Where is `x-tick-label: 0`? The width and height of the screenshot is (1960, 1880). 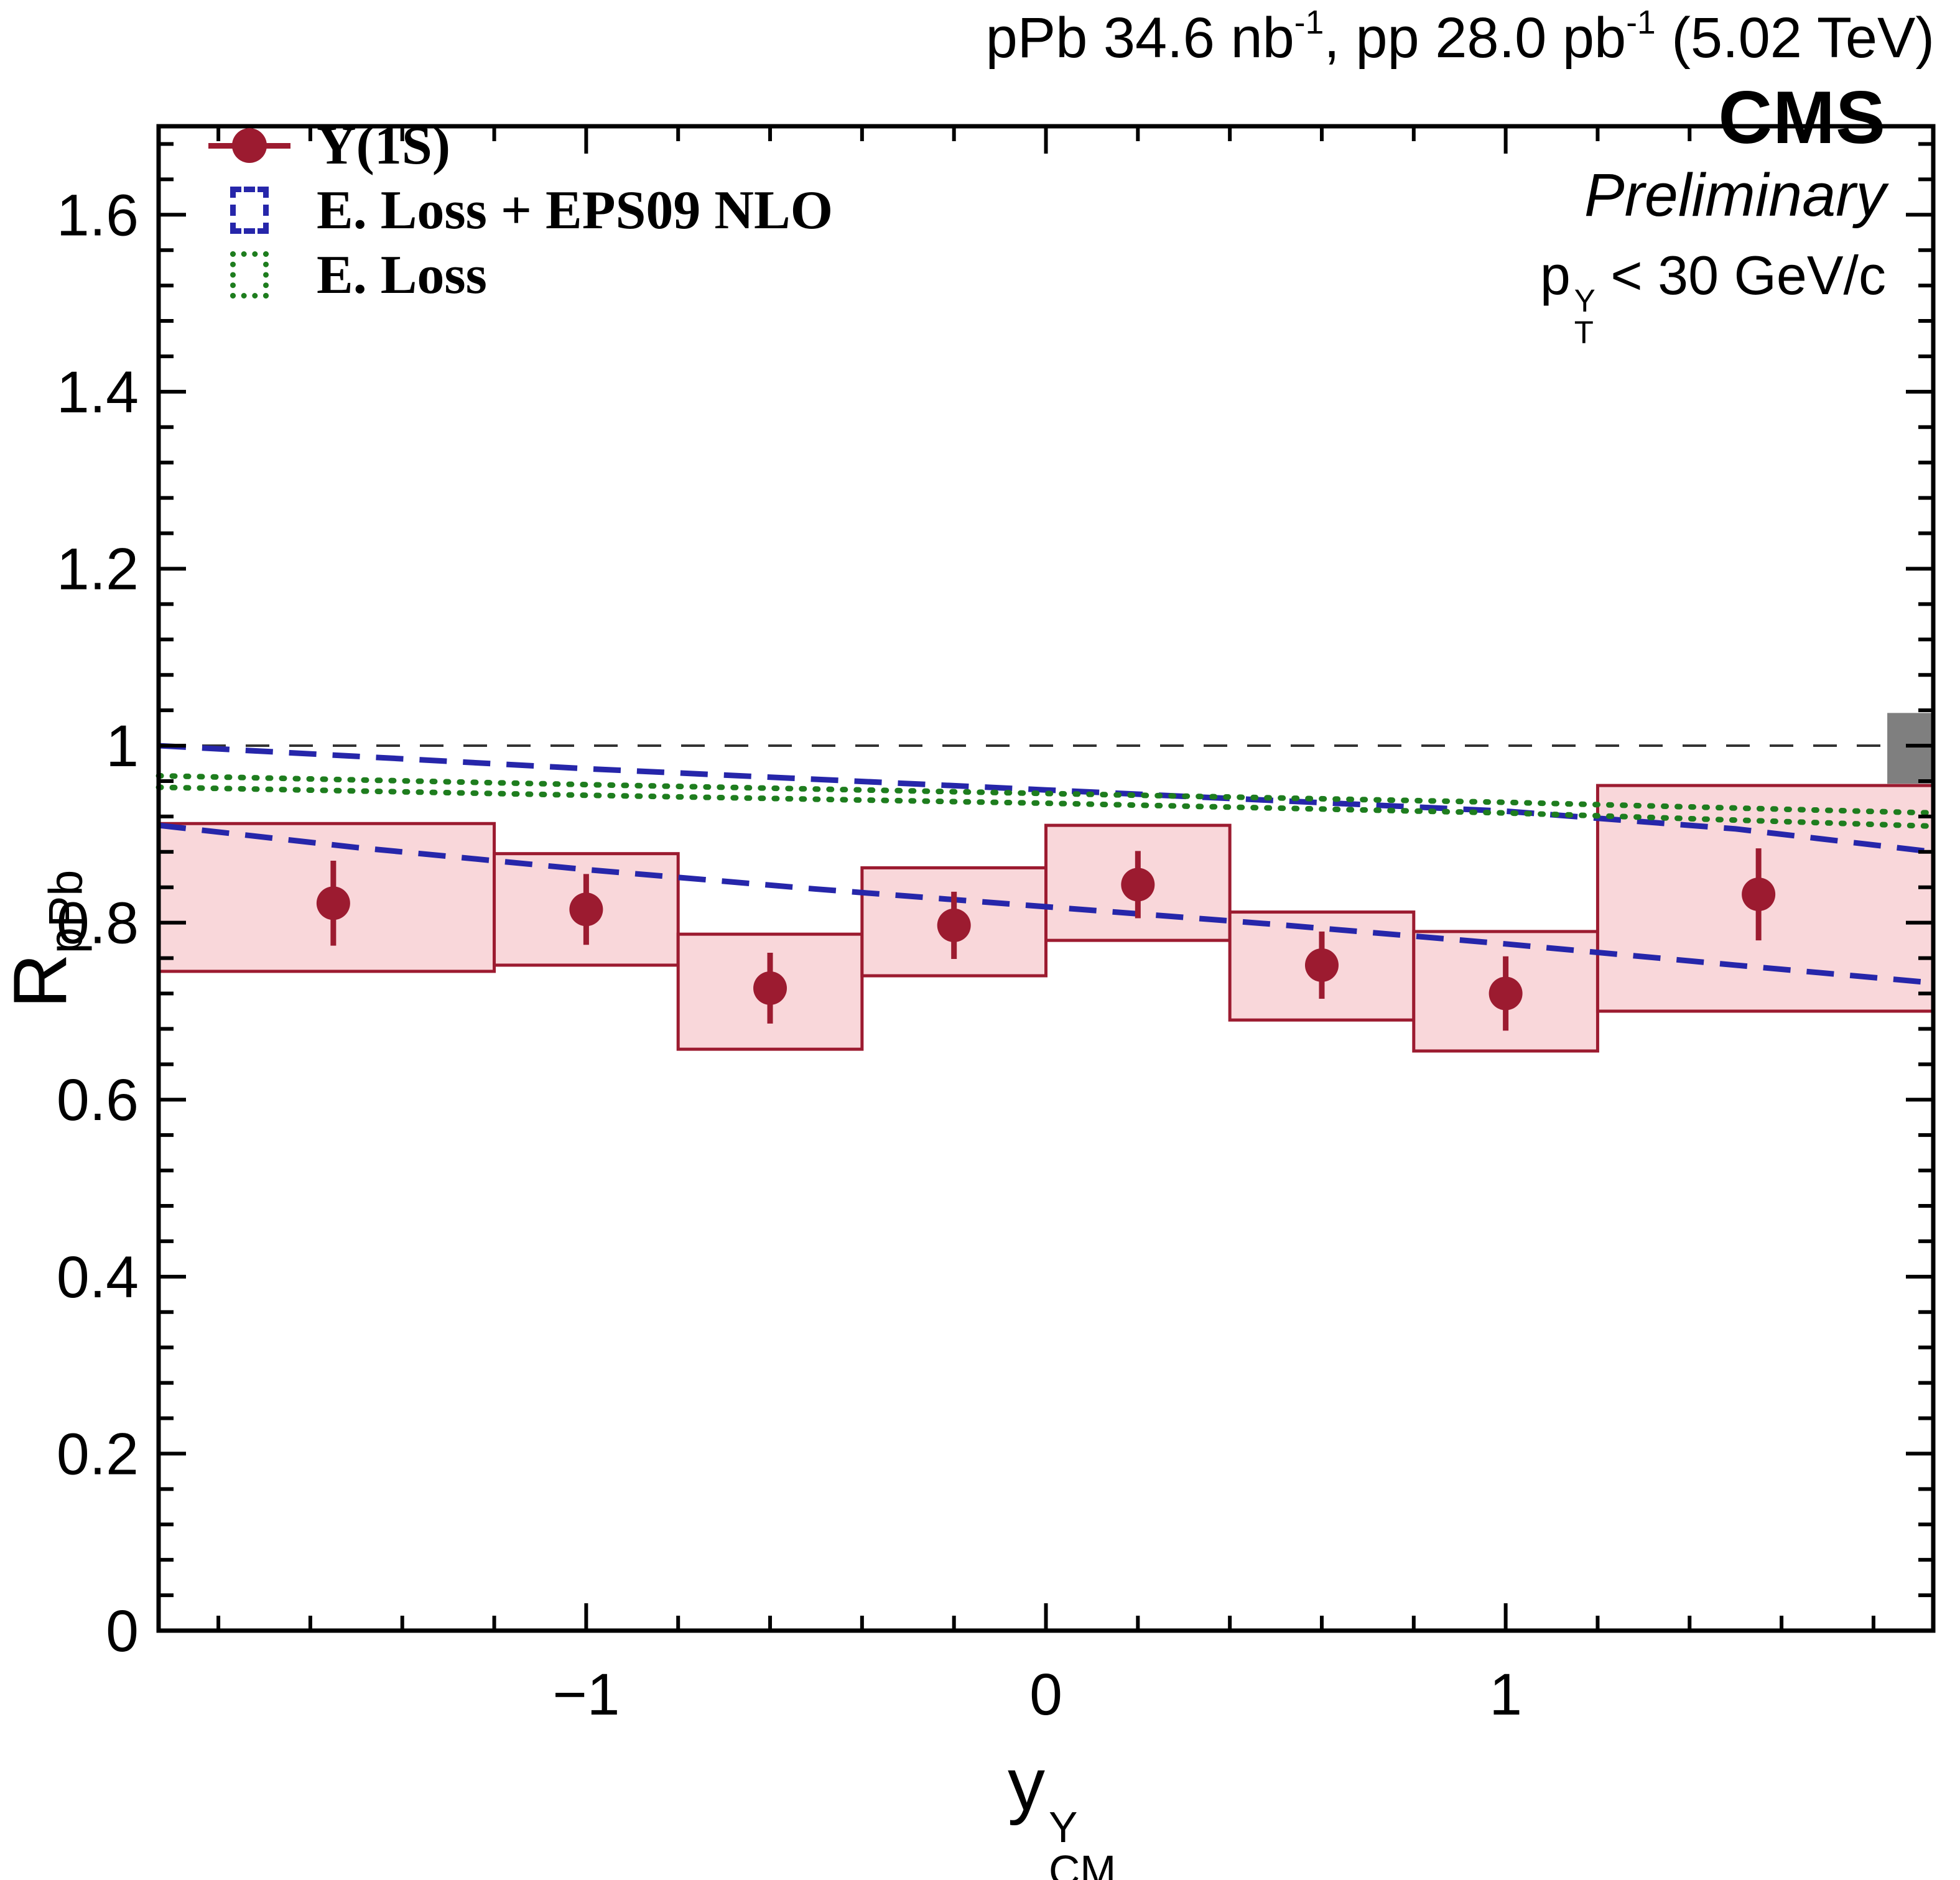
x-tick-label: 0 is located at coordinates (1045, 1695).